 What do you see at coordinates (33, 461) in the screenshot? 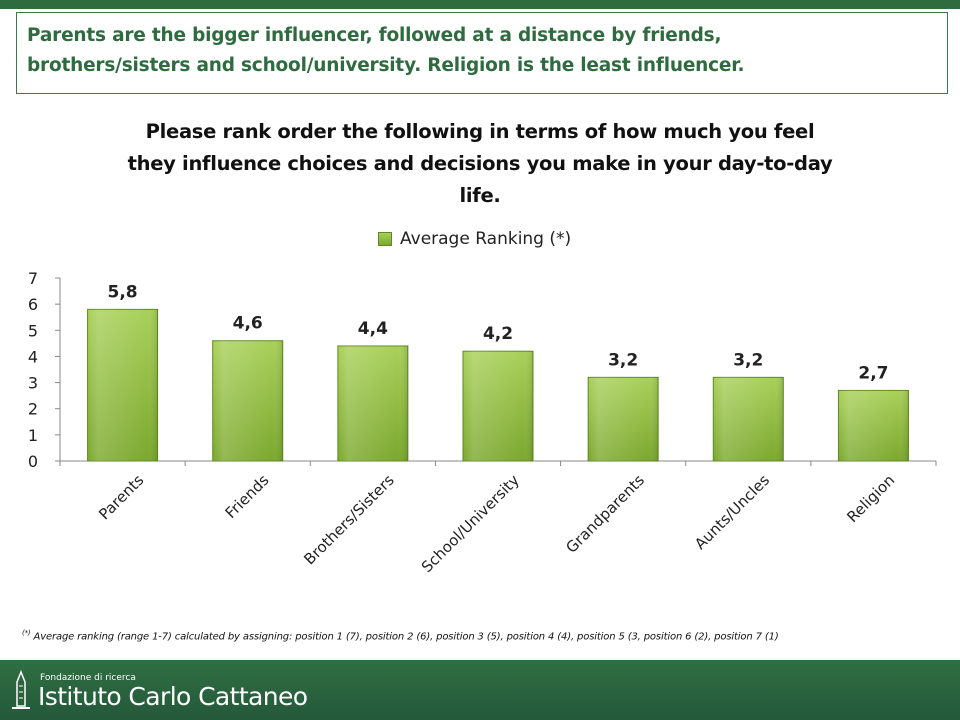
I see `y-tick-label: 0` at bounding box center [33, 461].